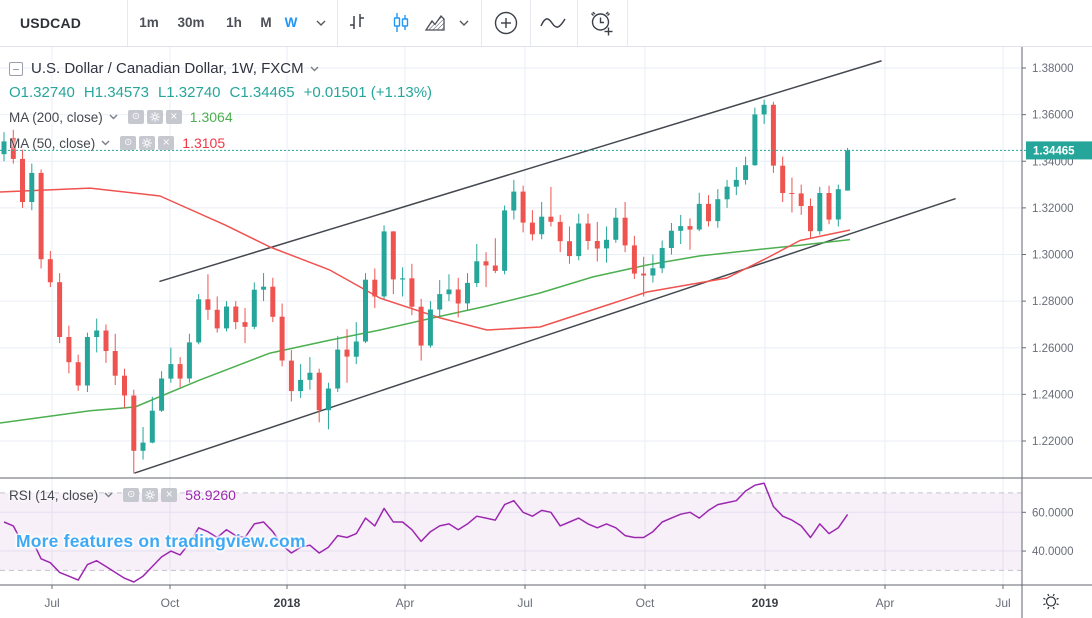 This screenshot has width=1092, height=618. Describe the element at coordinates (1053, 256) in the screenshot. I see `price-tick-label: 1.30000` at that location.